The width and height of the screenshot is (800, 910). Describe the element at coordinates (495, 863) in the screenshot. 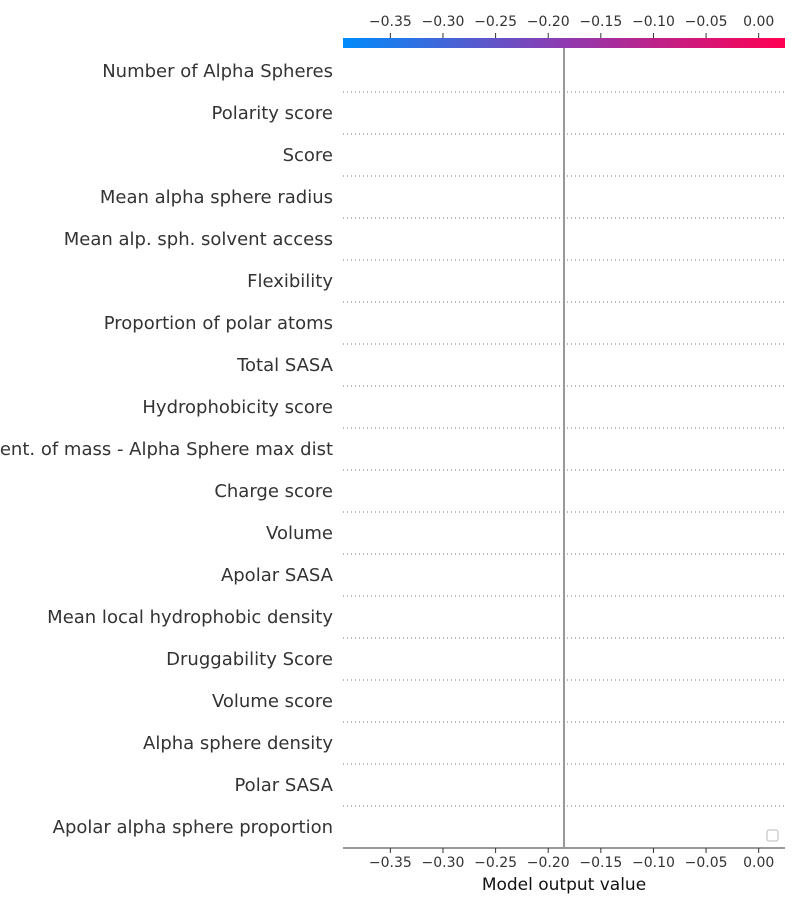

I see `bottom-tick-label: −0.25` at that location.